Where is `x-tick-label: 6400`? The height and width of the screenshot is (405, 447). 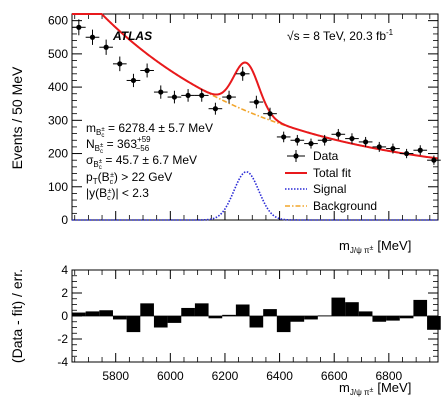 x-tick-label: 6400 is located at coordinates (279, 376).